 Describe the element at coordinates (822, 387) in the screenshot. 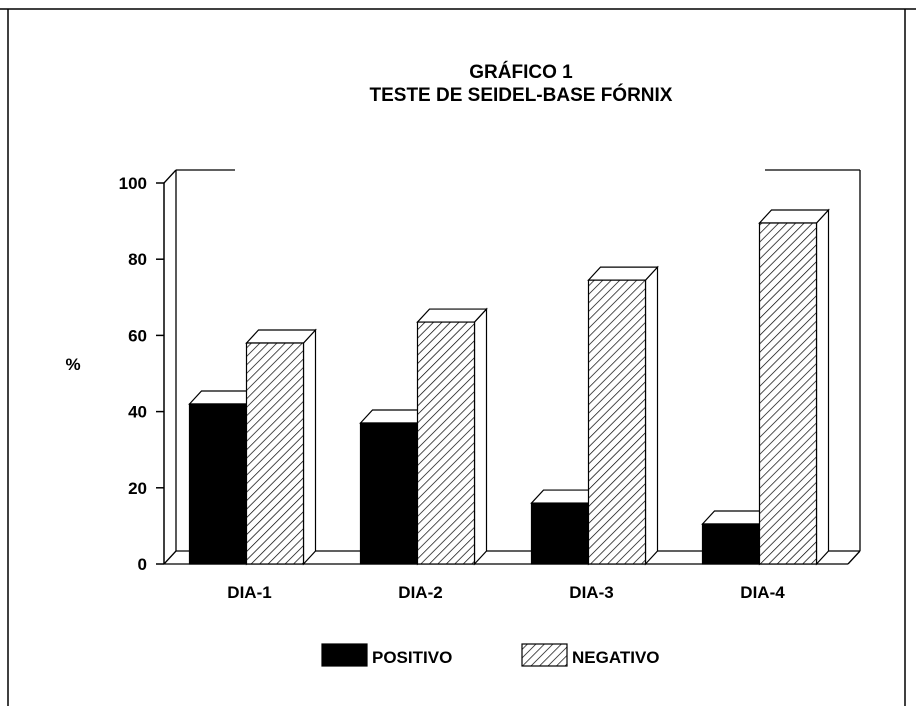

I see `bar-negativo-4-side` at that location.